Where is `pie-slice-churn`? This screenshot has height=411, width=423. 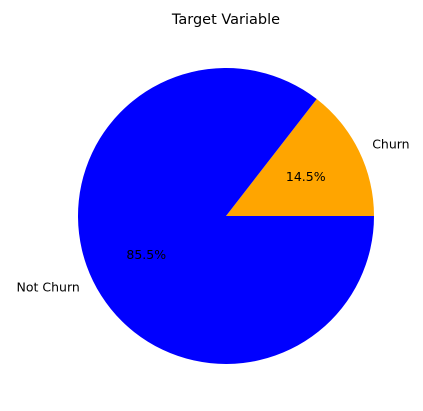
pie-slice-churn is located at coordinates (300, 157).